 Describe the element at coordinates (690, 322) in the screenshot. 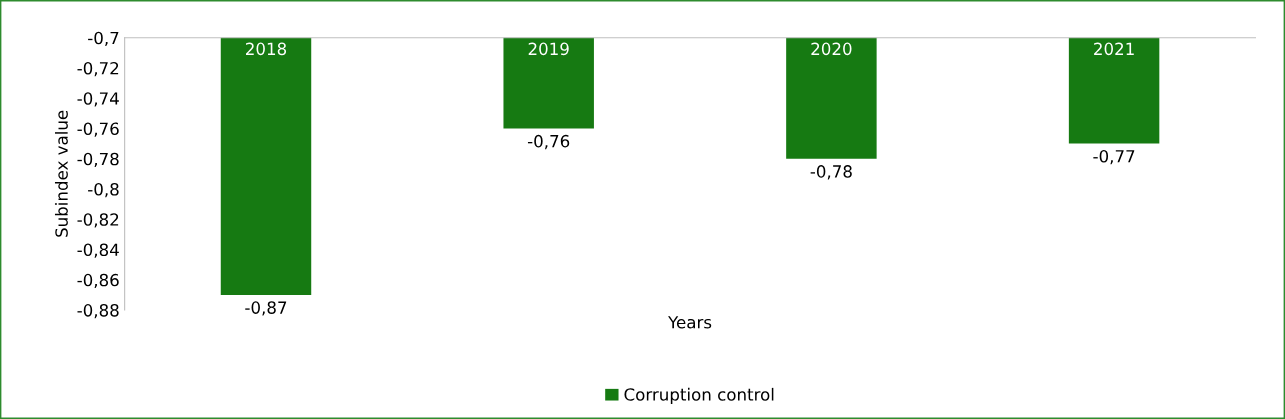

I see `x-axis-title: Years` at that location.